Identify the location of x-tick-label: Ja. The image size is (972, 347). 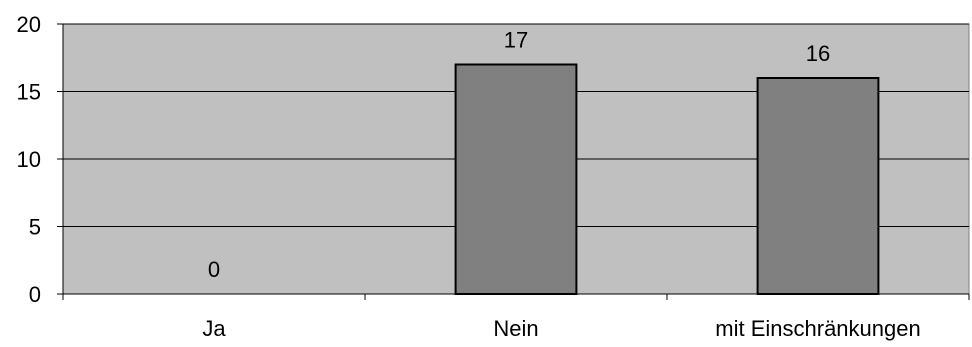
(214, 328).